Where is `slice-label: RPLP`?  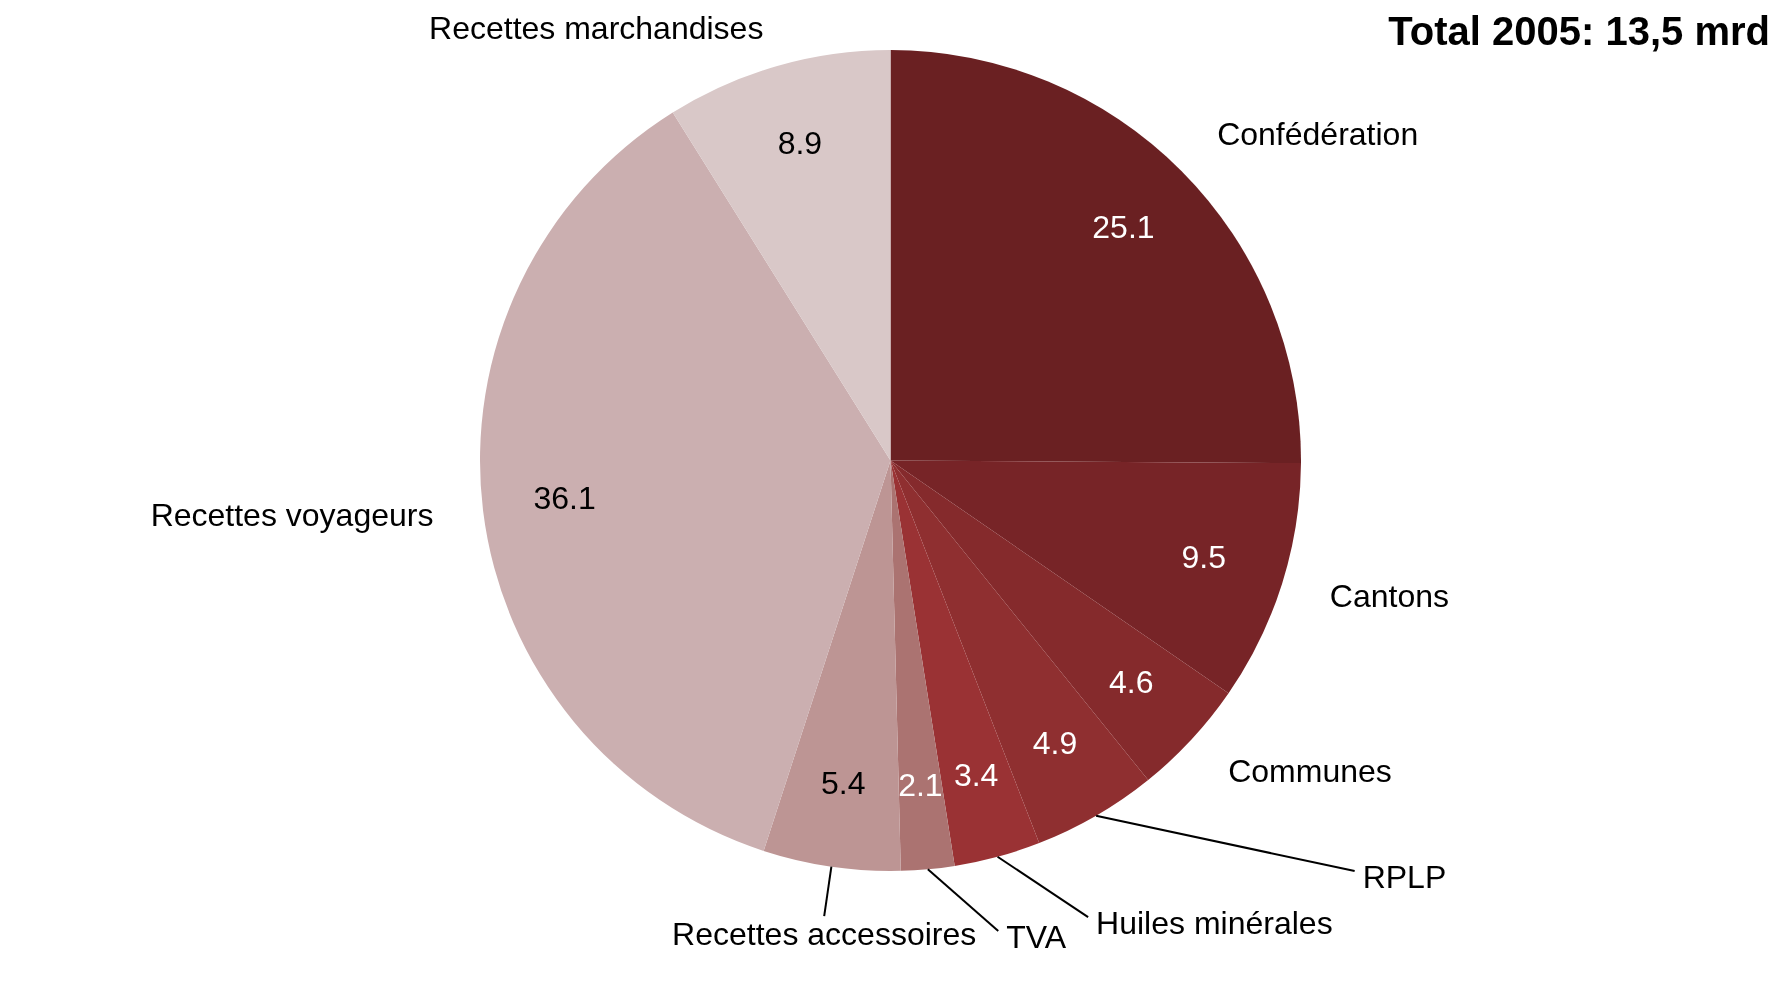 slice-label: RPLP is located at coordinates (1404, 876).